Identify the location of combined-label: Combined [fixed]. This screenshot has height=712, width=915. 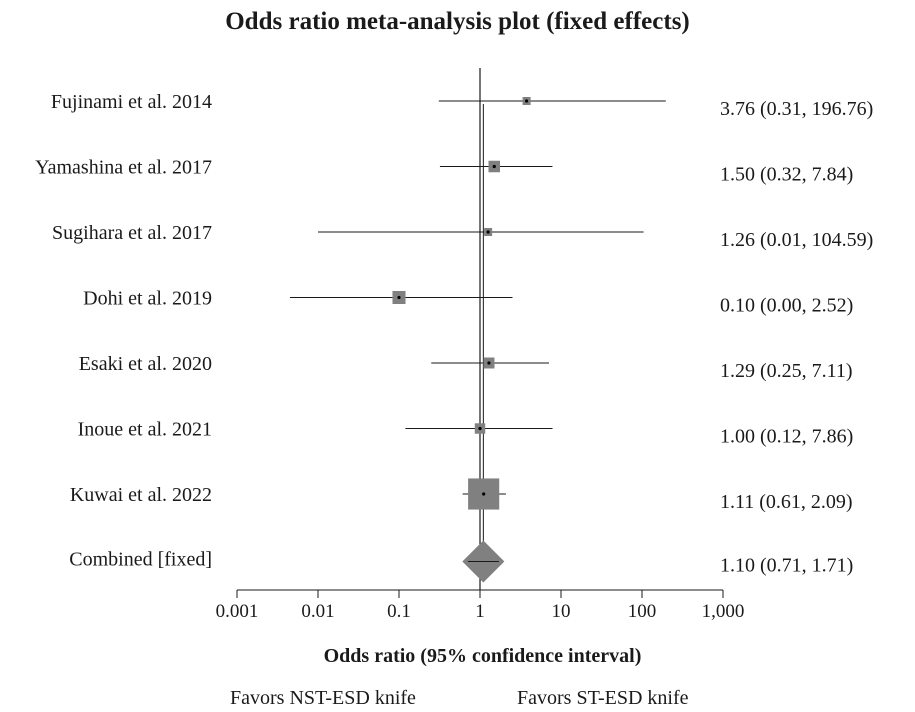
(140, 560).